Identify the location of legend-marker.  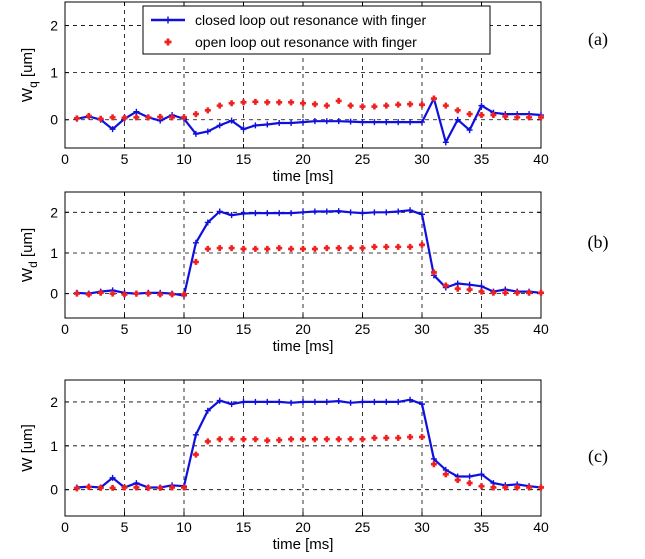
(168, 42).